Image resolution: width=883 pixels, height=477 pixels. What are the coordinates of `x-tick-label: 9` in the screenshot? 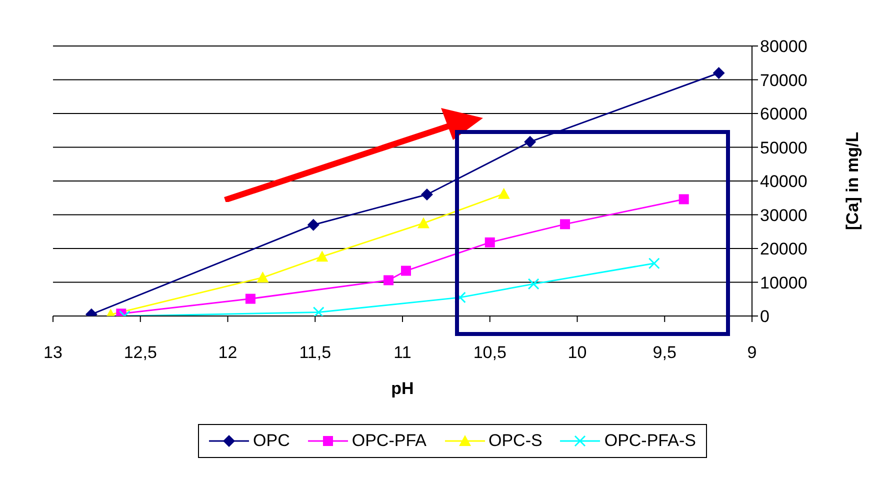 It's located at (752, 352).